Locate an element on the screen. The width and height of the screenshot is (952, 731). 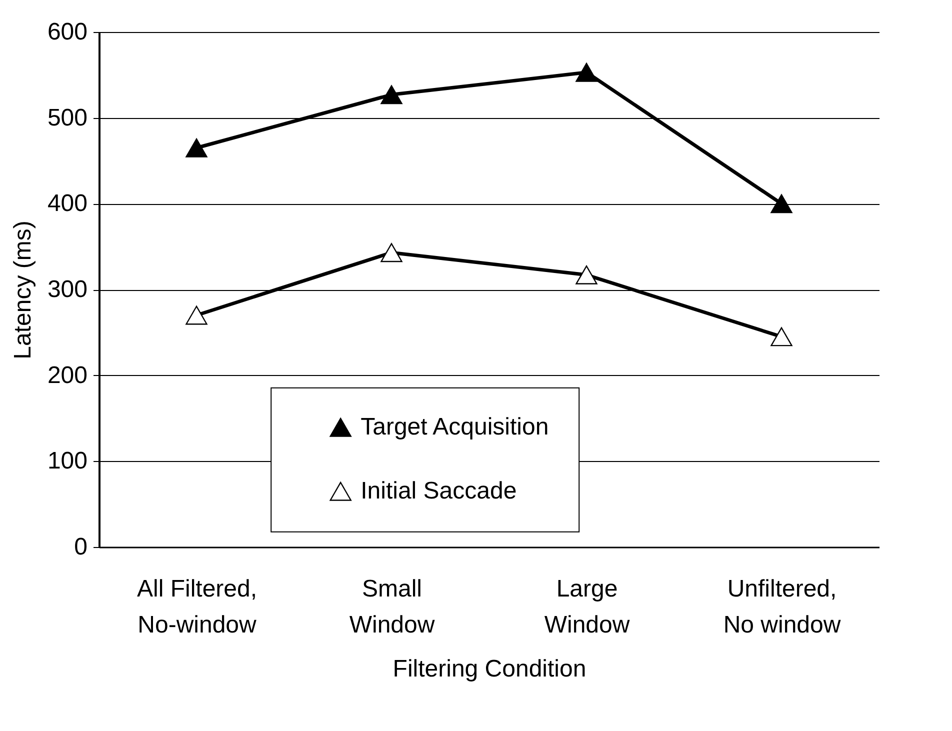
legend-label: Initial Saccade is located at coordinates (438, 490).